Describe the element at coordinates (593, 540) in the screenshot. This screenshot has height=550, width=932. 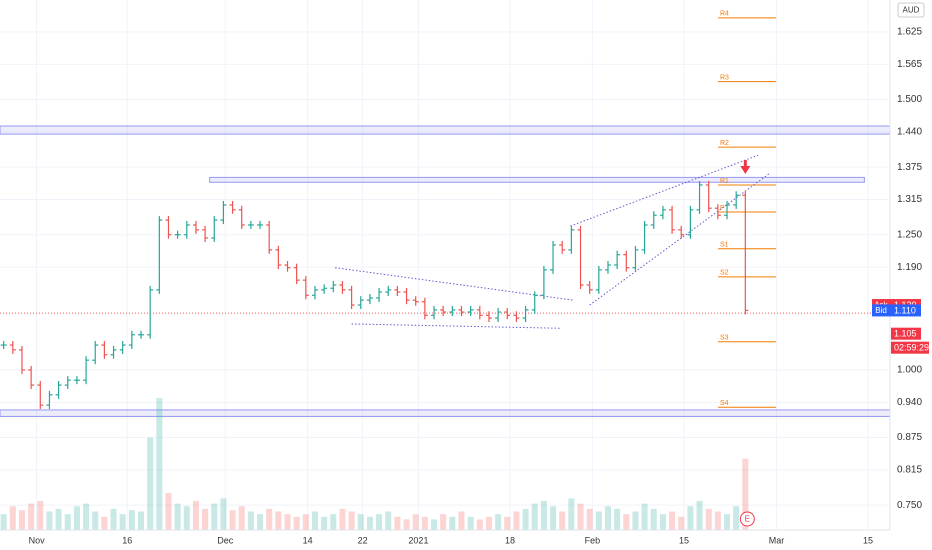
I see `x-tick-label: Feb` at that location.